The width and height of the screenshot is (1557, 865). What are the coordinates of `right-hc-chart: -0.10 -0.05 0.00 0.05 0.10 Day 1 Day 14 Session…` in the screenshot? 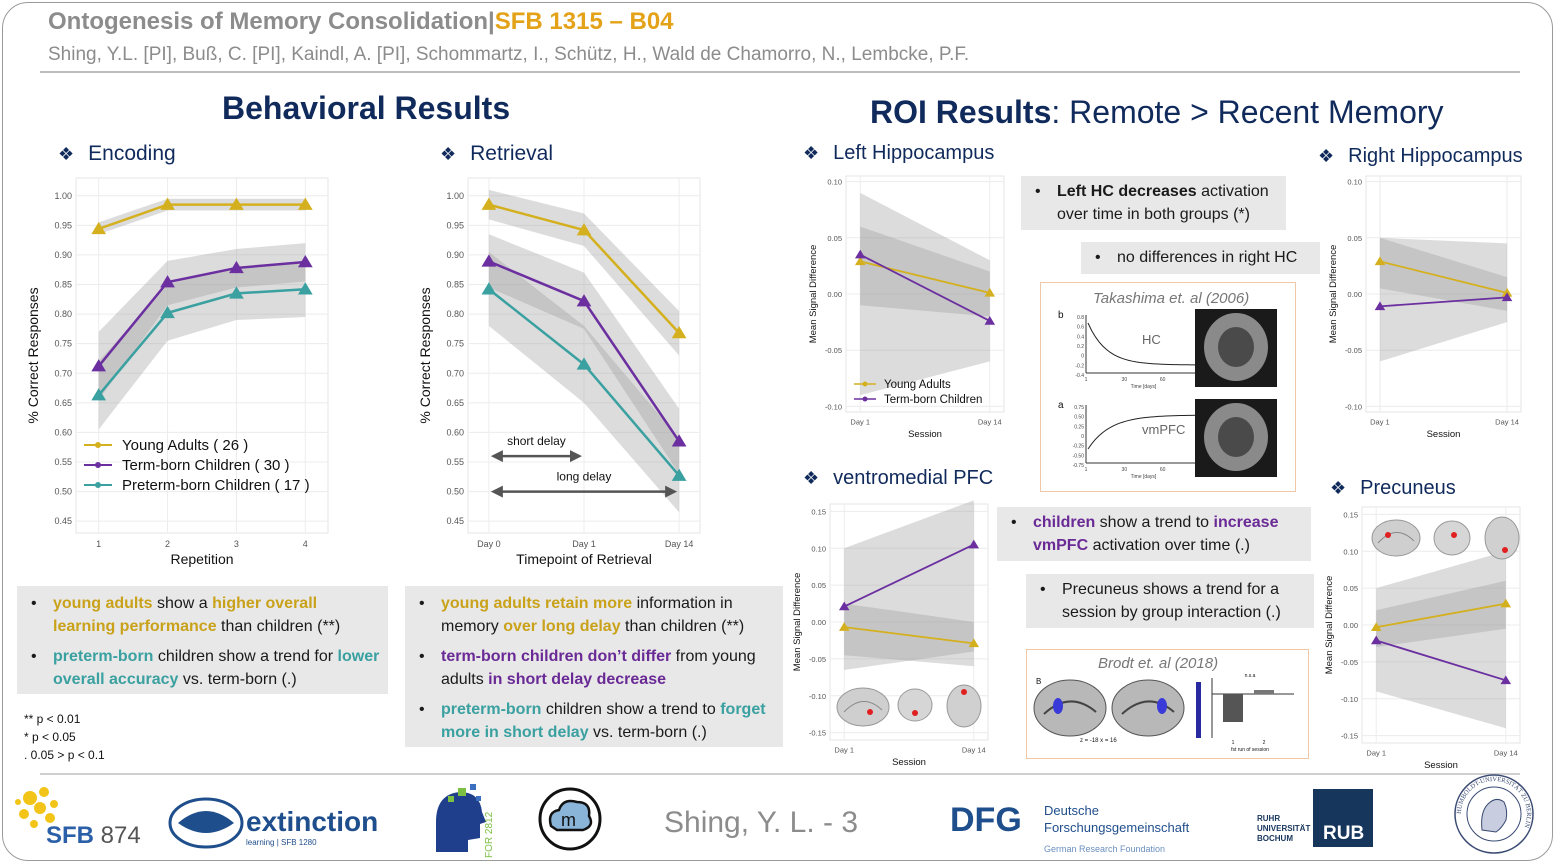 It's located at (1425, 307).